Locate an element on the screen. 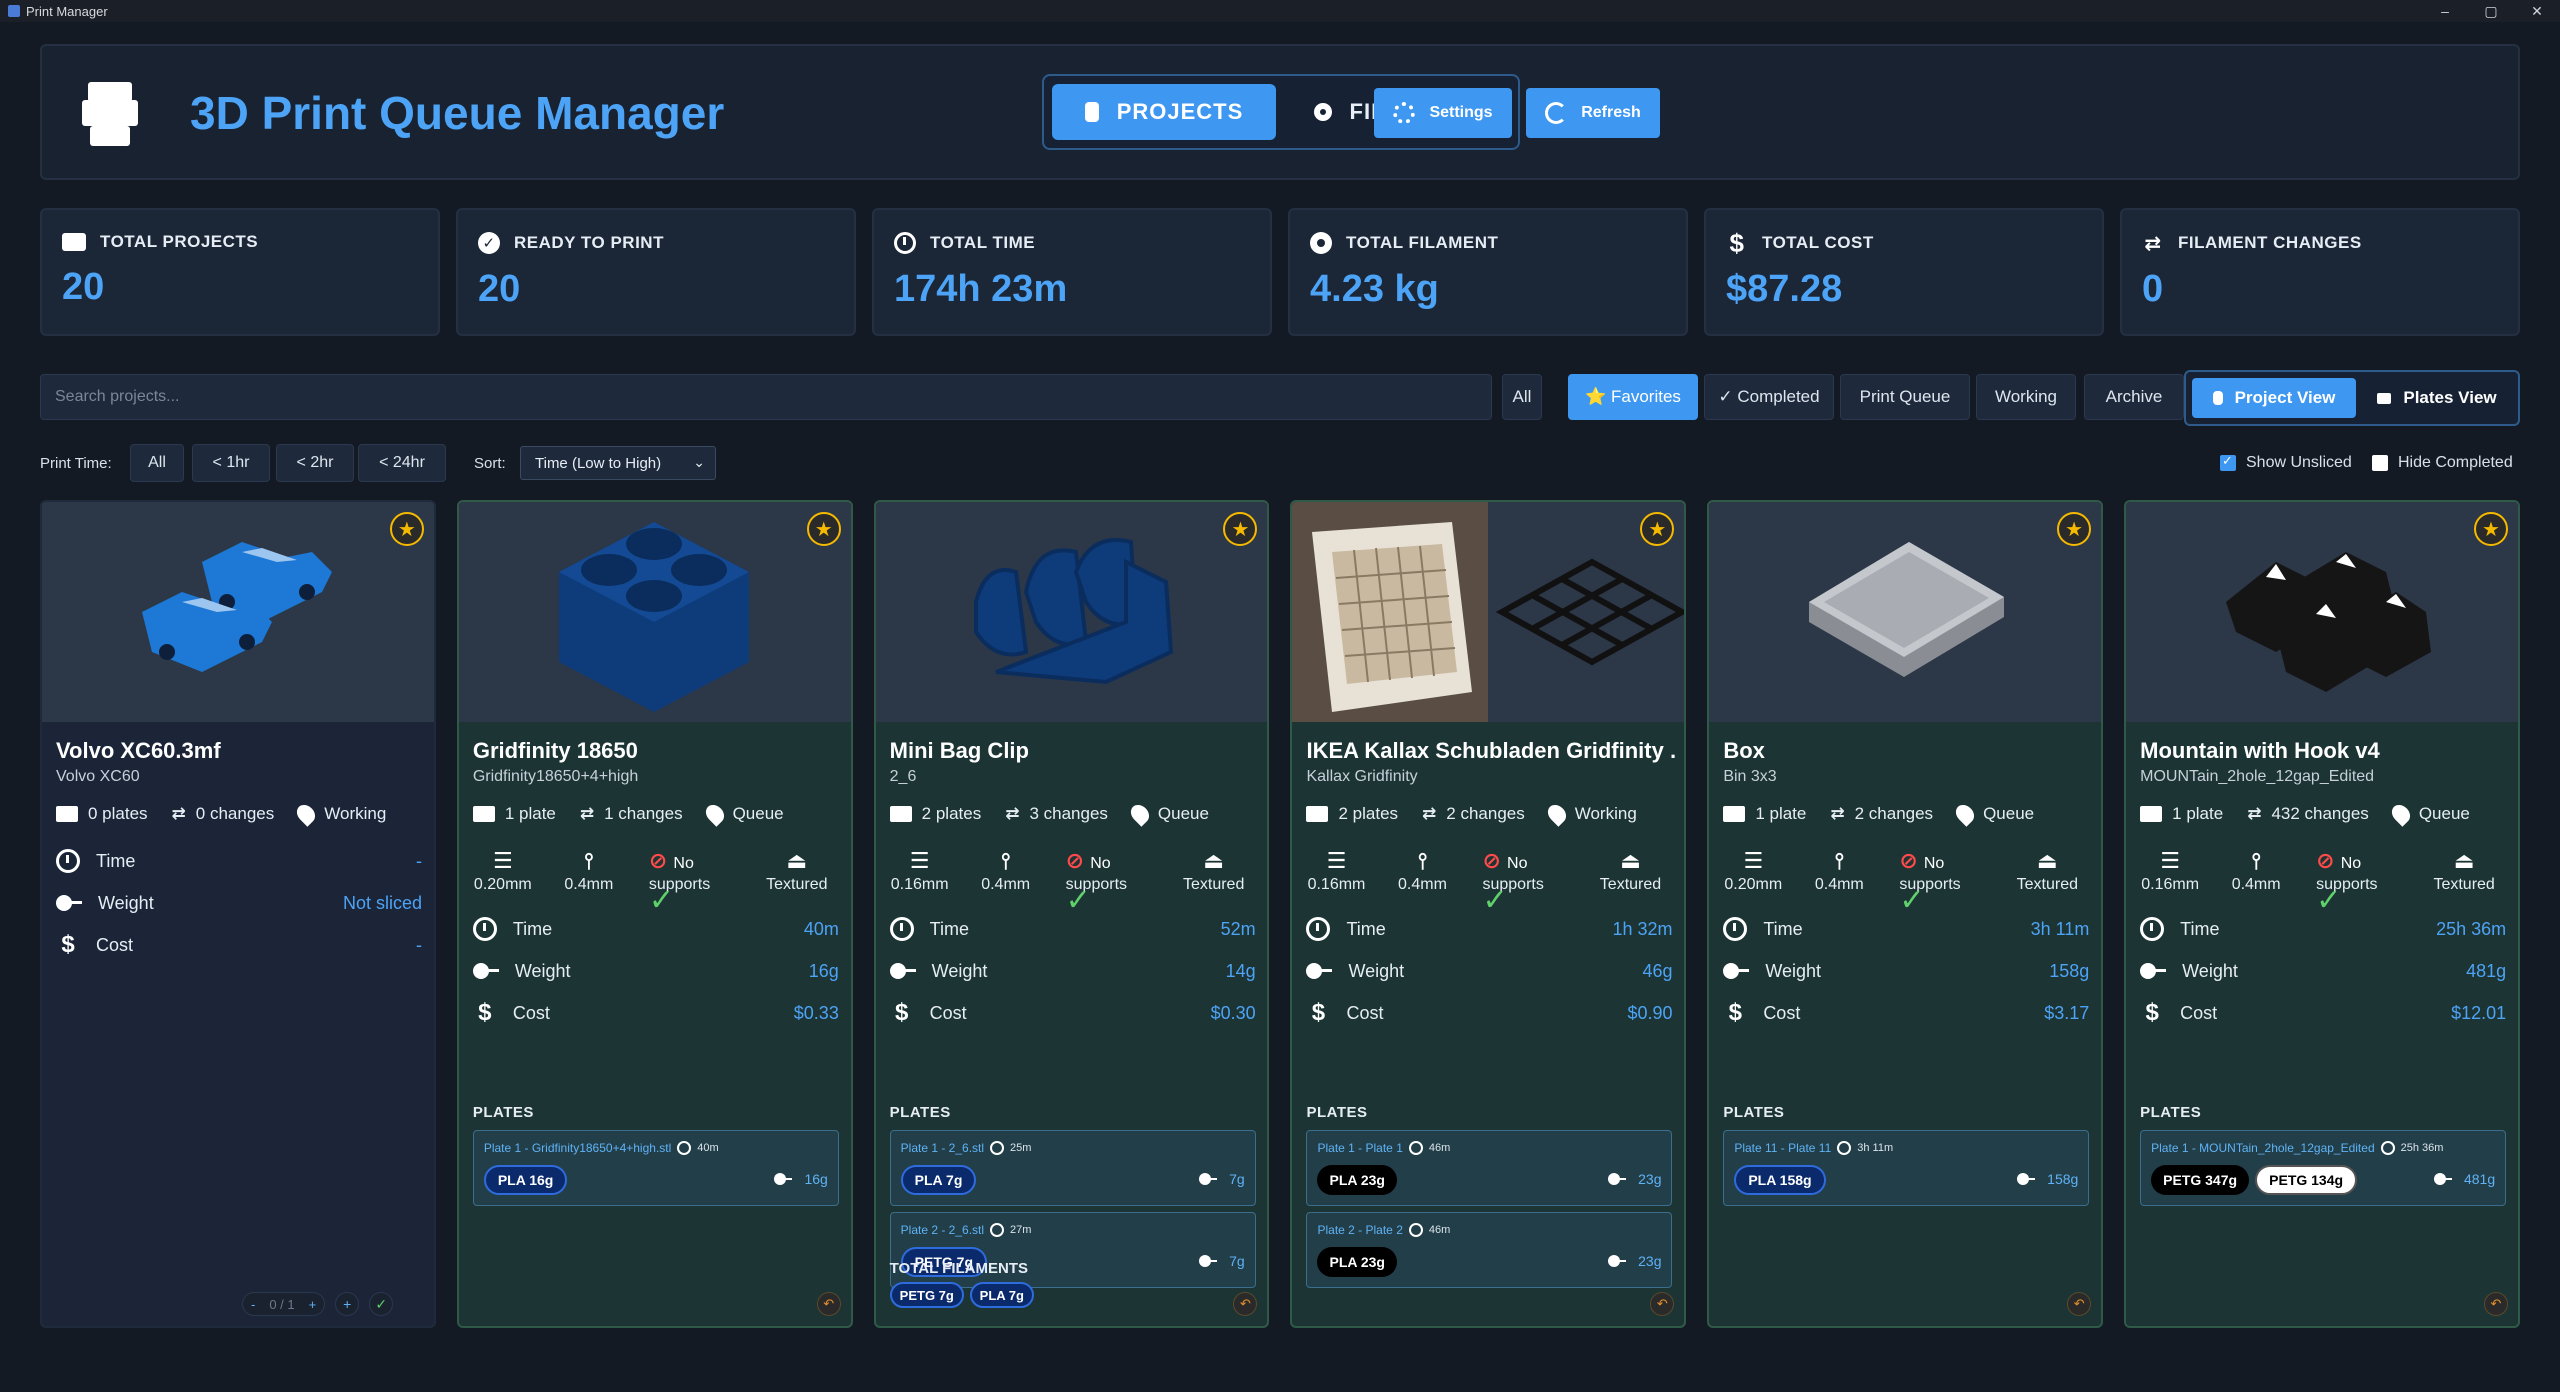  stat-label: TOTAL PROJECTS is located at coordinates (179, 241).